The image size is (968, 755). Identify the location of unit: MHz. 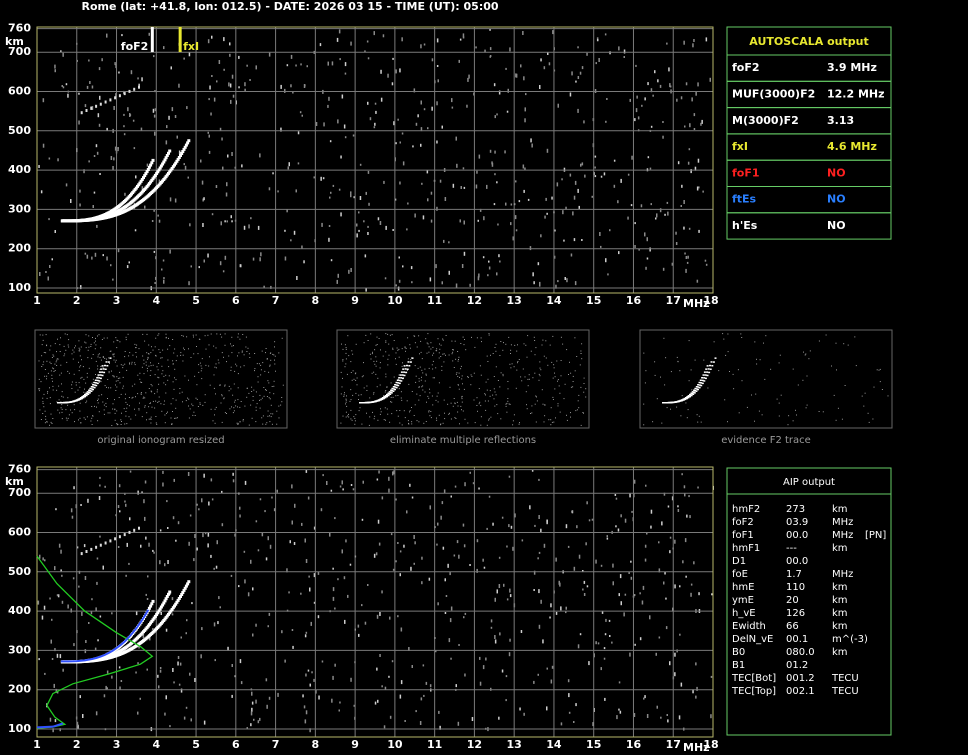
(863, 146).